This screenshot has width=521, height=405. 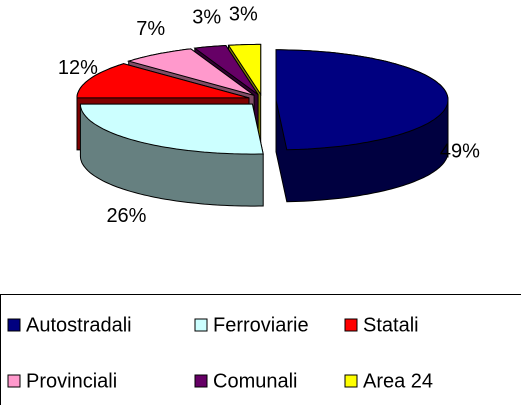 What do you see at coordinates (126, 216) in the screenshot?
I see `value-label: 26%` at bounding box center [126, 216].